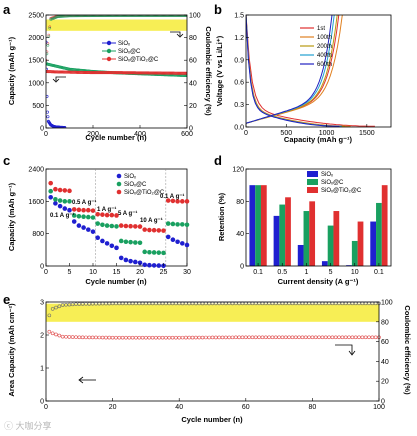  What do you see at coordinates (164, 272) in the screenshot?
I see `panel-c-x-tick-label: 25` at bounding box center [164, 272].